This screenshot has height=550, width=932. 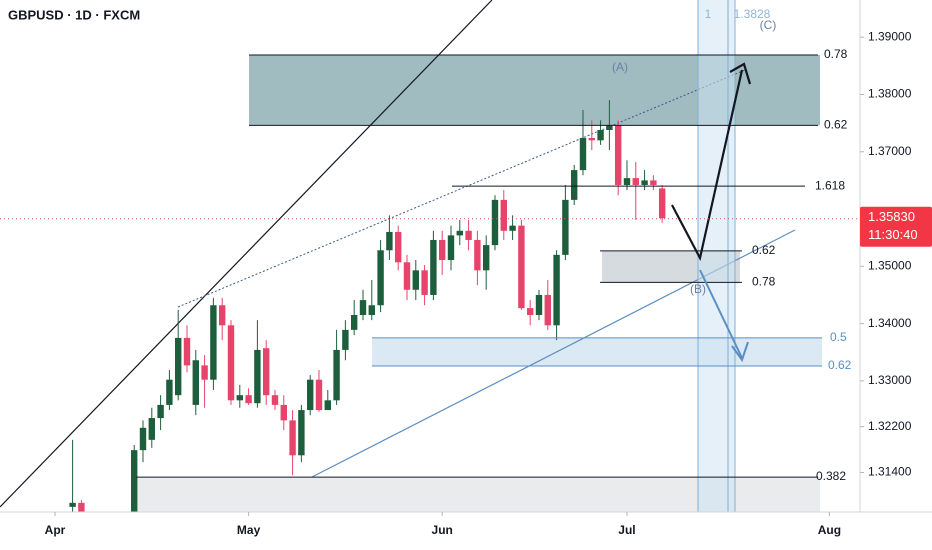 What do you see at coordinates (626, 530) in the screenshot?
I see `x-tick-label: Jul` at bounding box center [626, 530].